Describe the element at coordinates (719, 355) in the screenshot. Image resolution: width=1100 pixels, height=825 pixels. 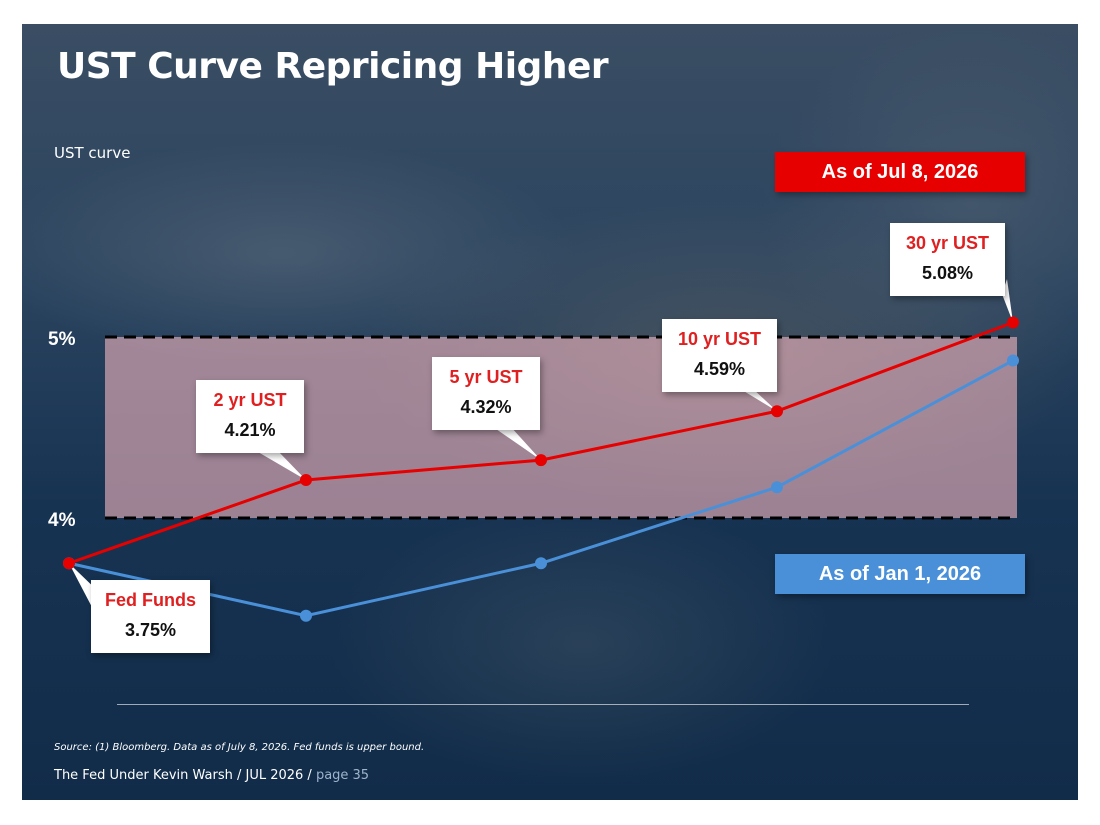
I see `callout-10yr: 10 yr UST 4.59%` at that location.